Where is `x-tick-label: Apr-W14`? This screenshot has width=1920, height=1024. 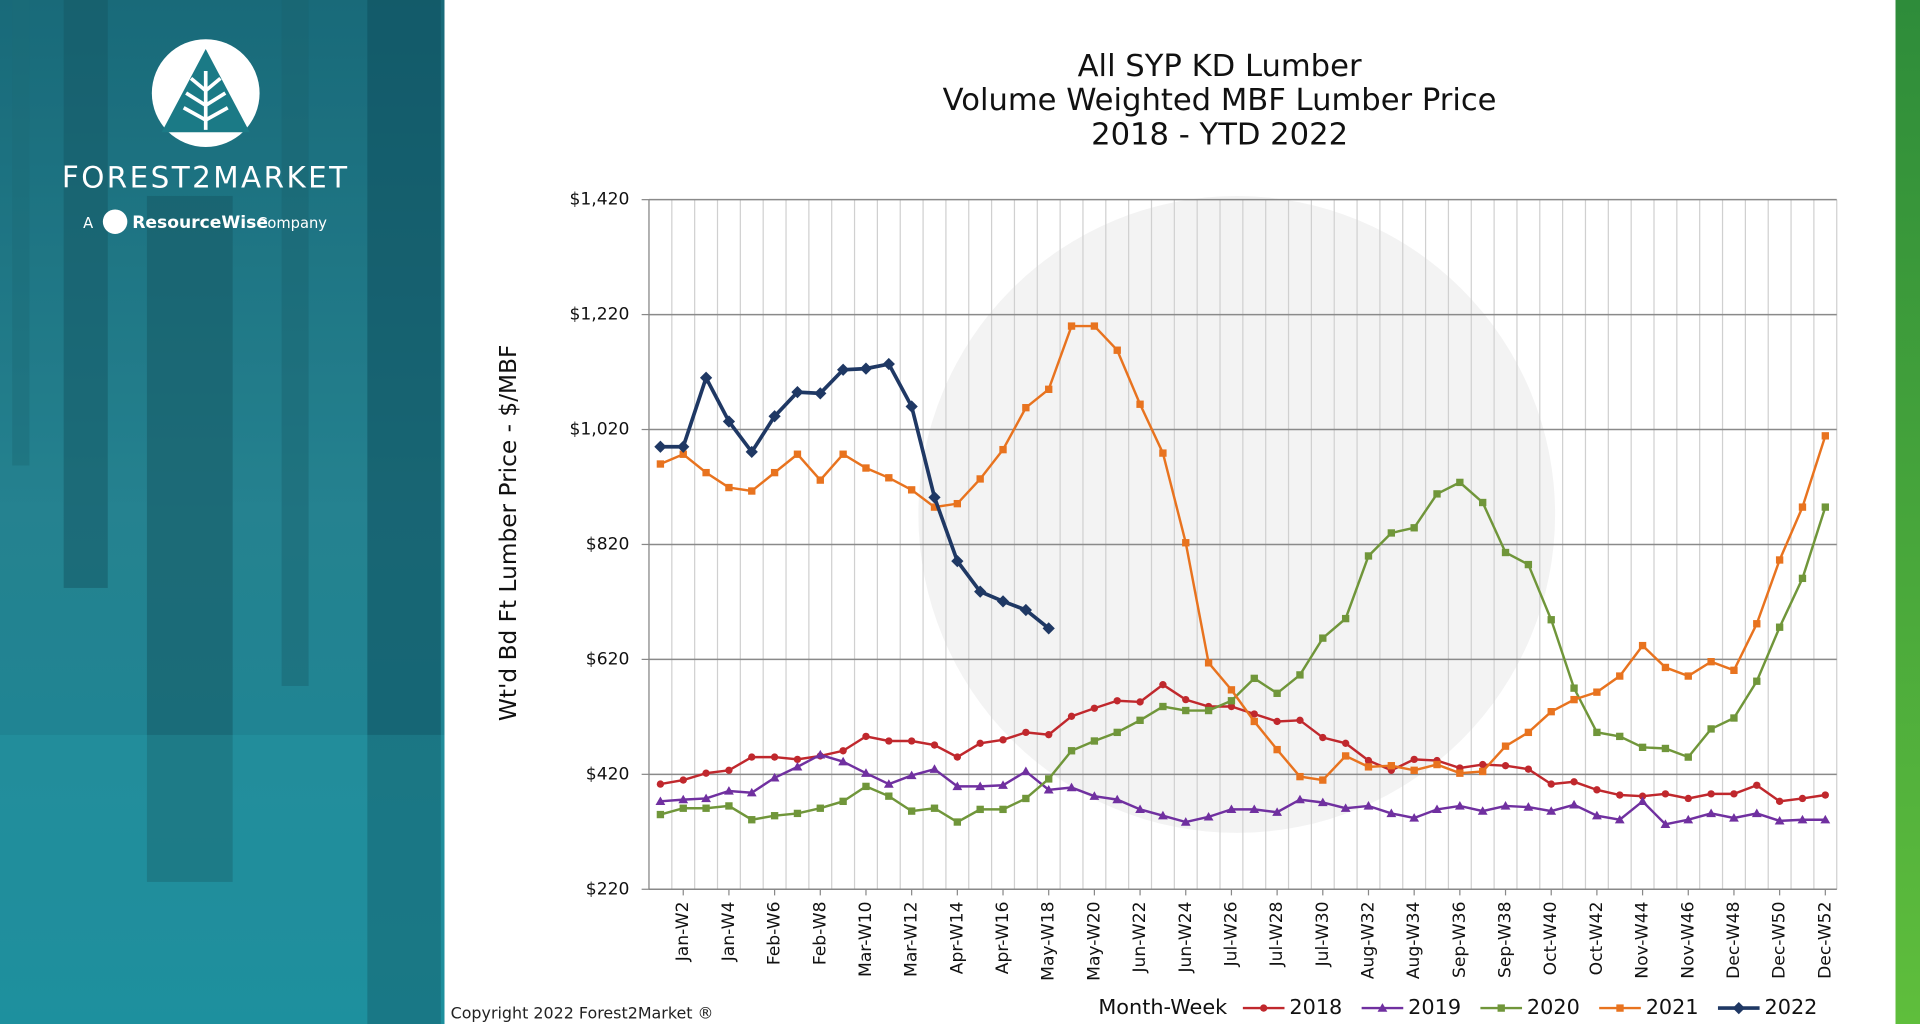
x-tick-label: Apr-W14 is located at coordinates (957, 938).